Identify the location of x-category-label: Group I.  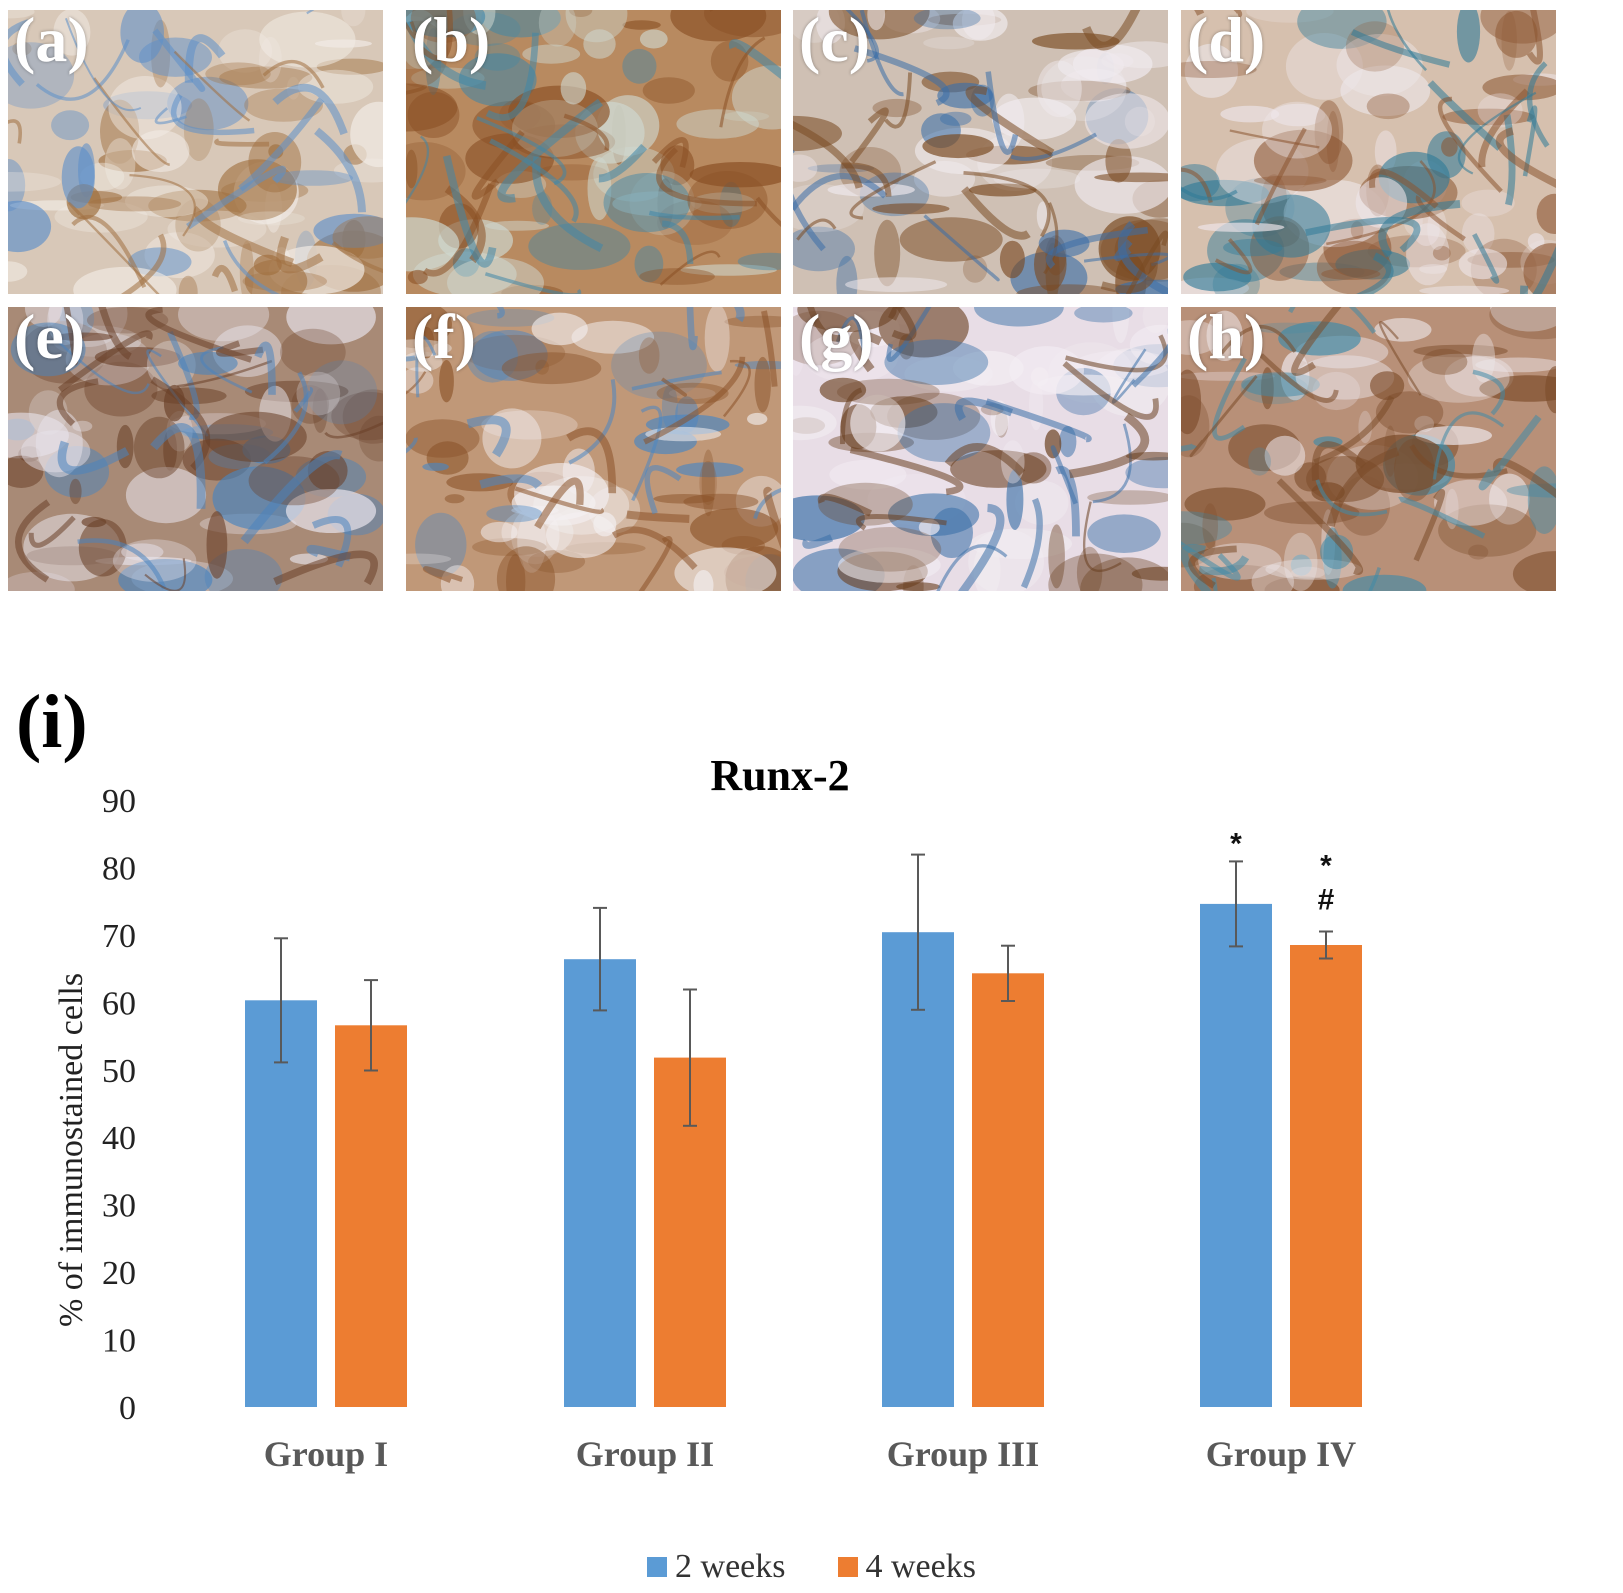
(326, 1454).